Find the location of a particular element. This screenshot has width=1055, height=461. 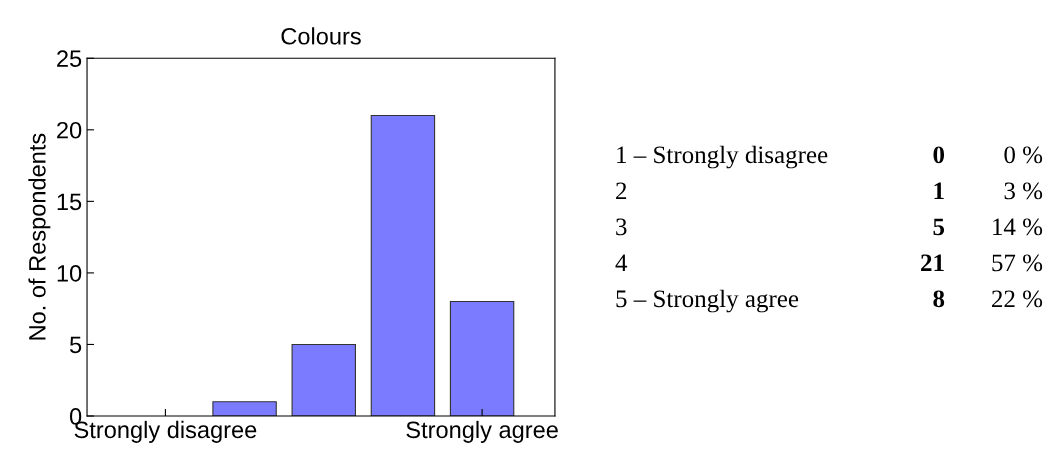

text: 3 % is located at coordinates (1023, 191).